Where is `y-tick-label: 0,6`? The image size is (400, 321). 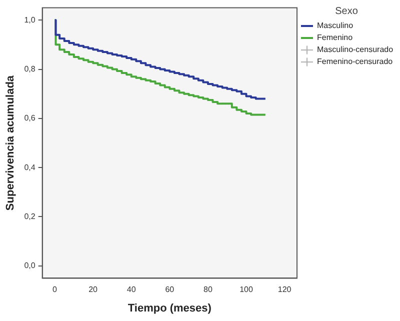
y-tick-label: 0,6 is located at coordinates (30, 118).